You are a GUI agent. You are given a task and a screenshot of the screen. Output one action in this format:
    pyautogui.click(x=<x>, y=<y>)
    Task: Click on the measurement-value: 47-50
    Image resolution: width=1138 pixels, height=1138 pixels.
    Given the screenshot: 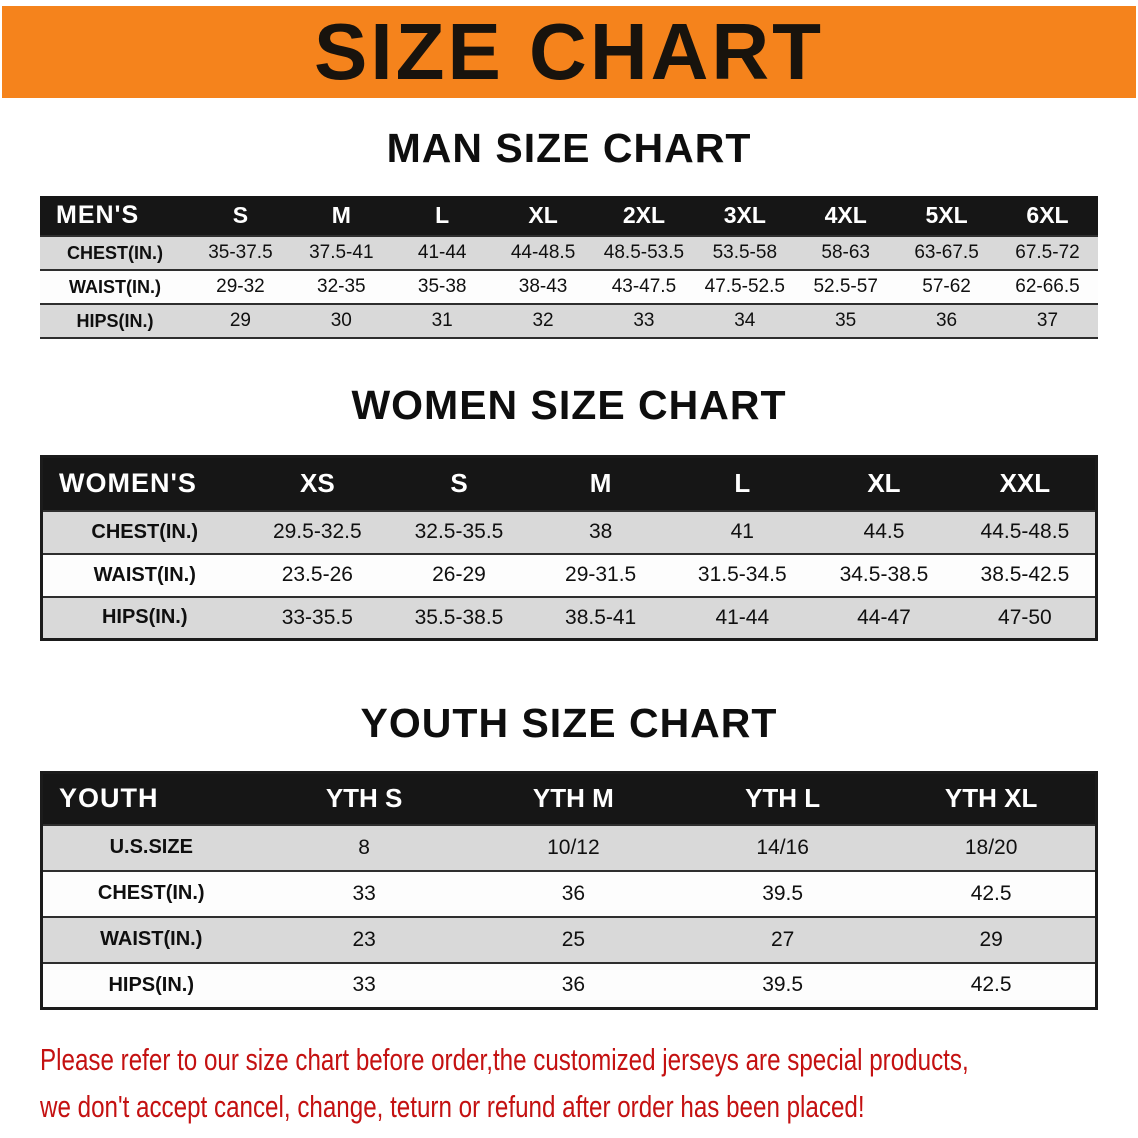 What is the action you would take?
    pyautogui.click(x=1025, y=617)
    